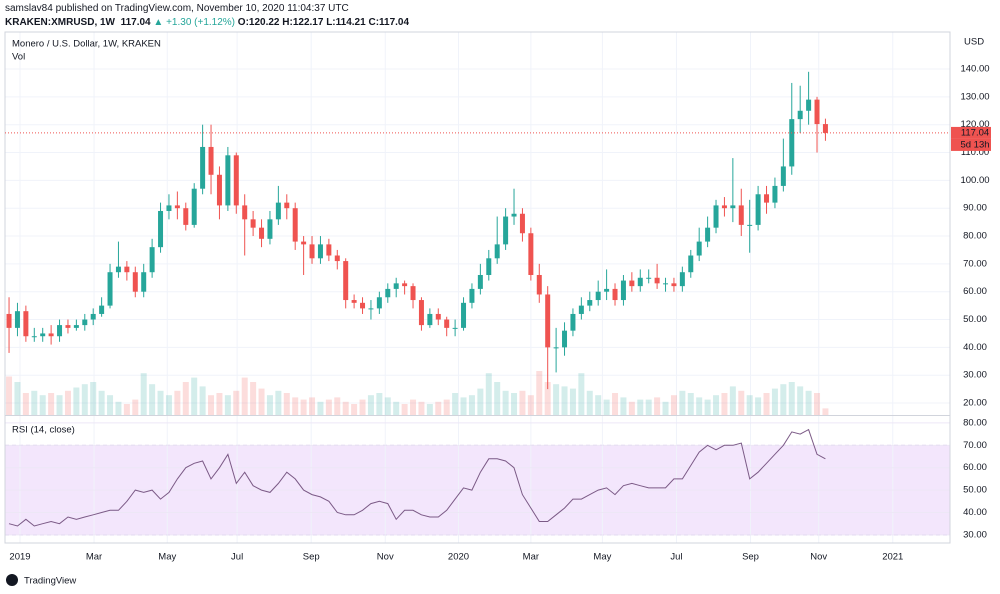 This screenshot has height=594, width=1000. Describe the element at coordinates (975, 534) in the screenshot. I see `rsi-tick-label: 30.00` at that location.